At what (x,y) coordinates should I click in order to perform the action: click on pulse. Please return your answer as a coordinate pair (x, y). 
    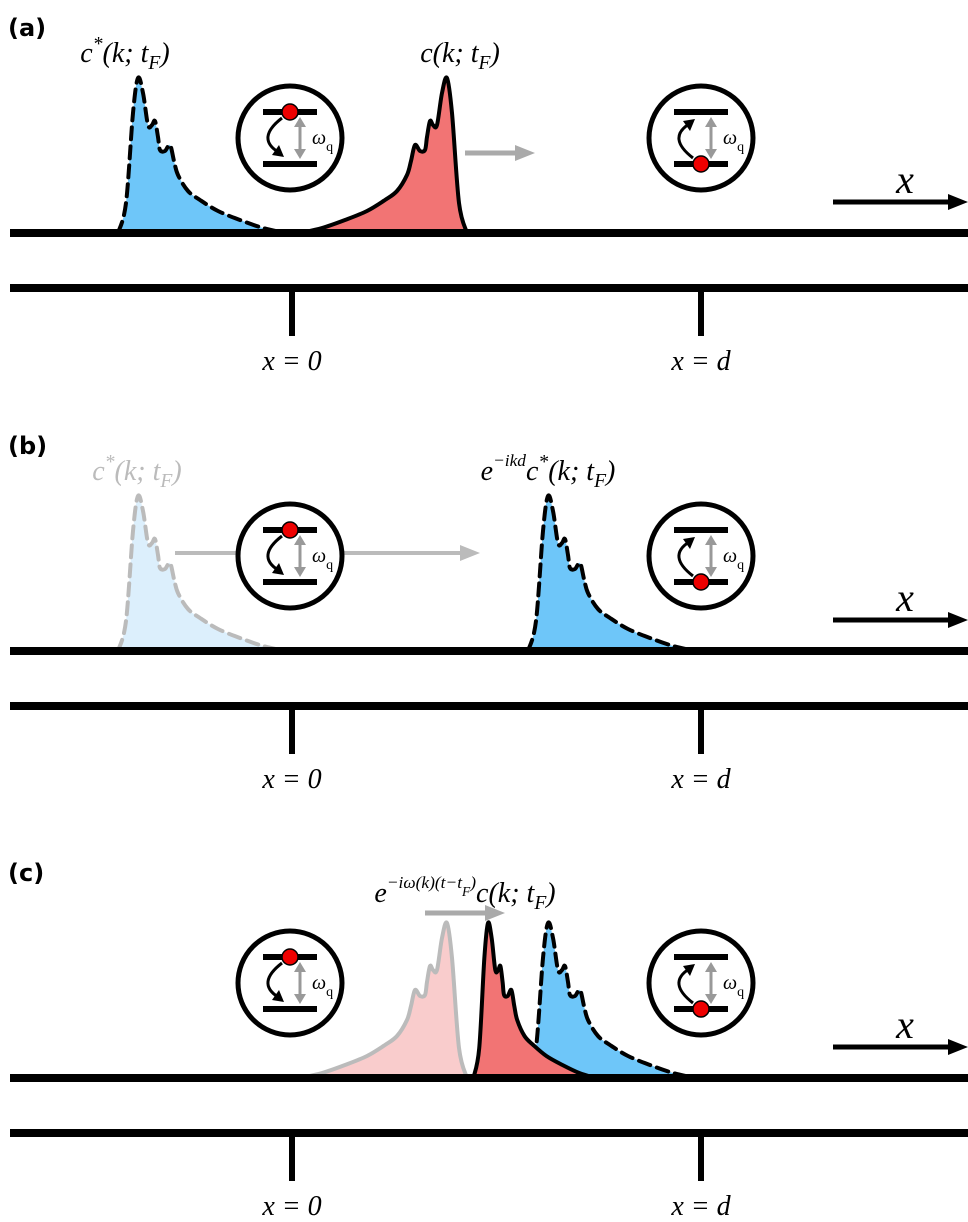
    Looking at the image, I should click on (383, 155).